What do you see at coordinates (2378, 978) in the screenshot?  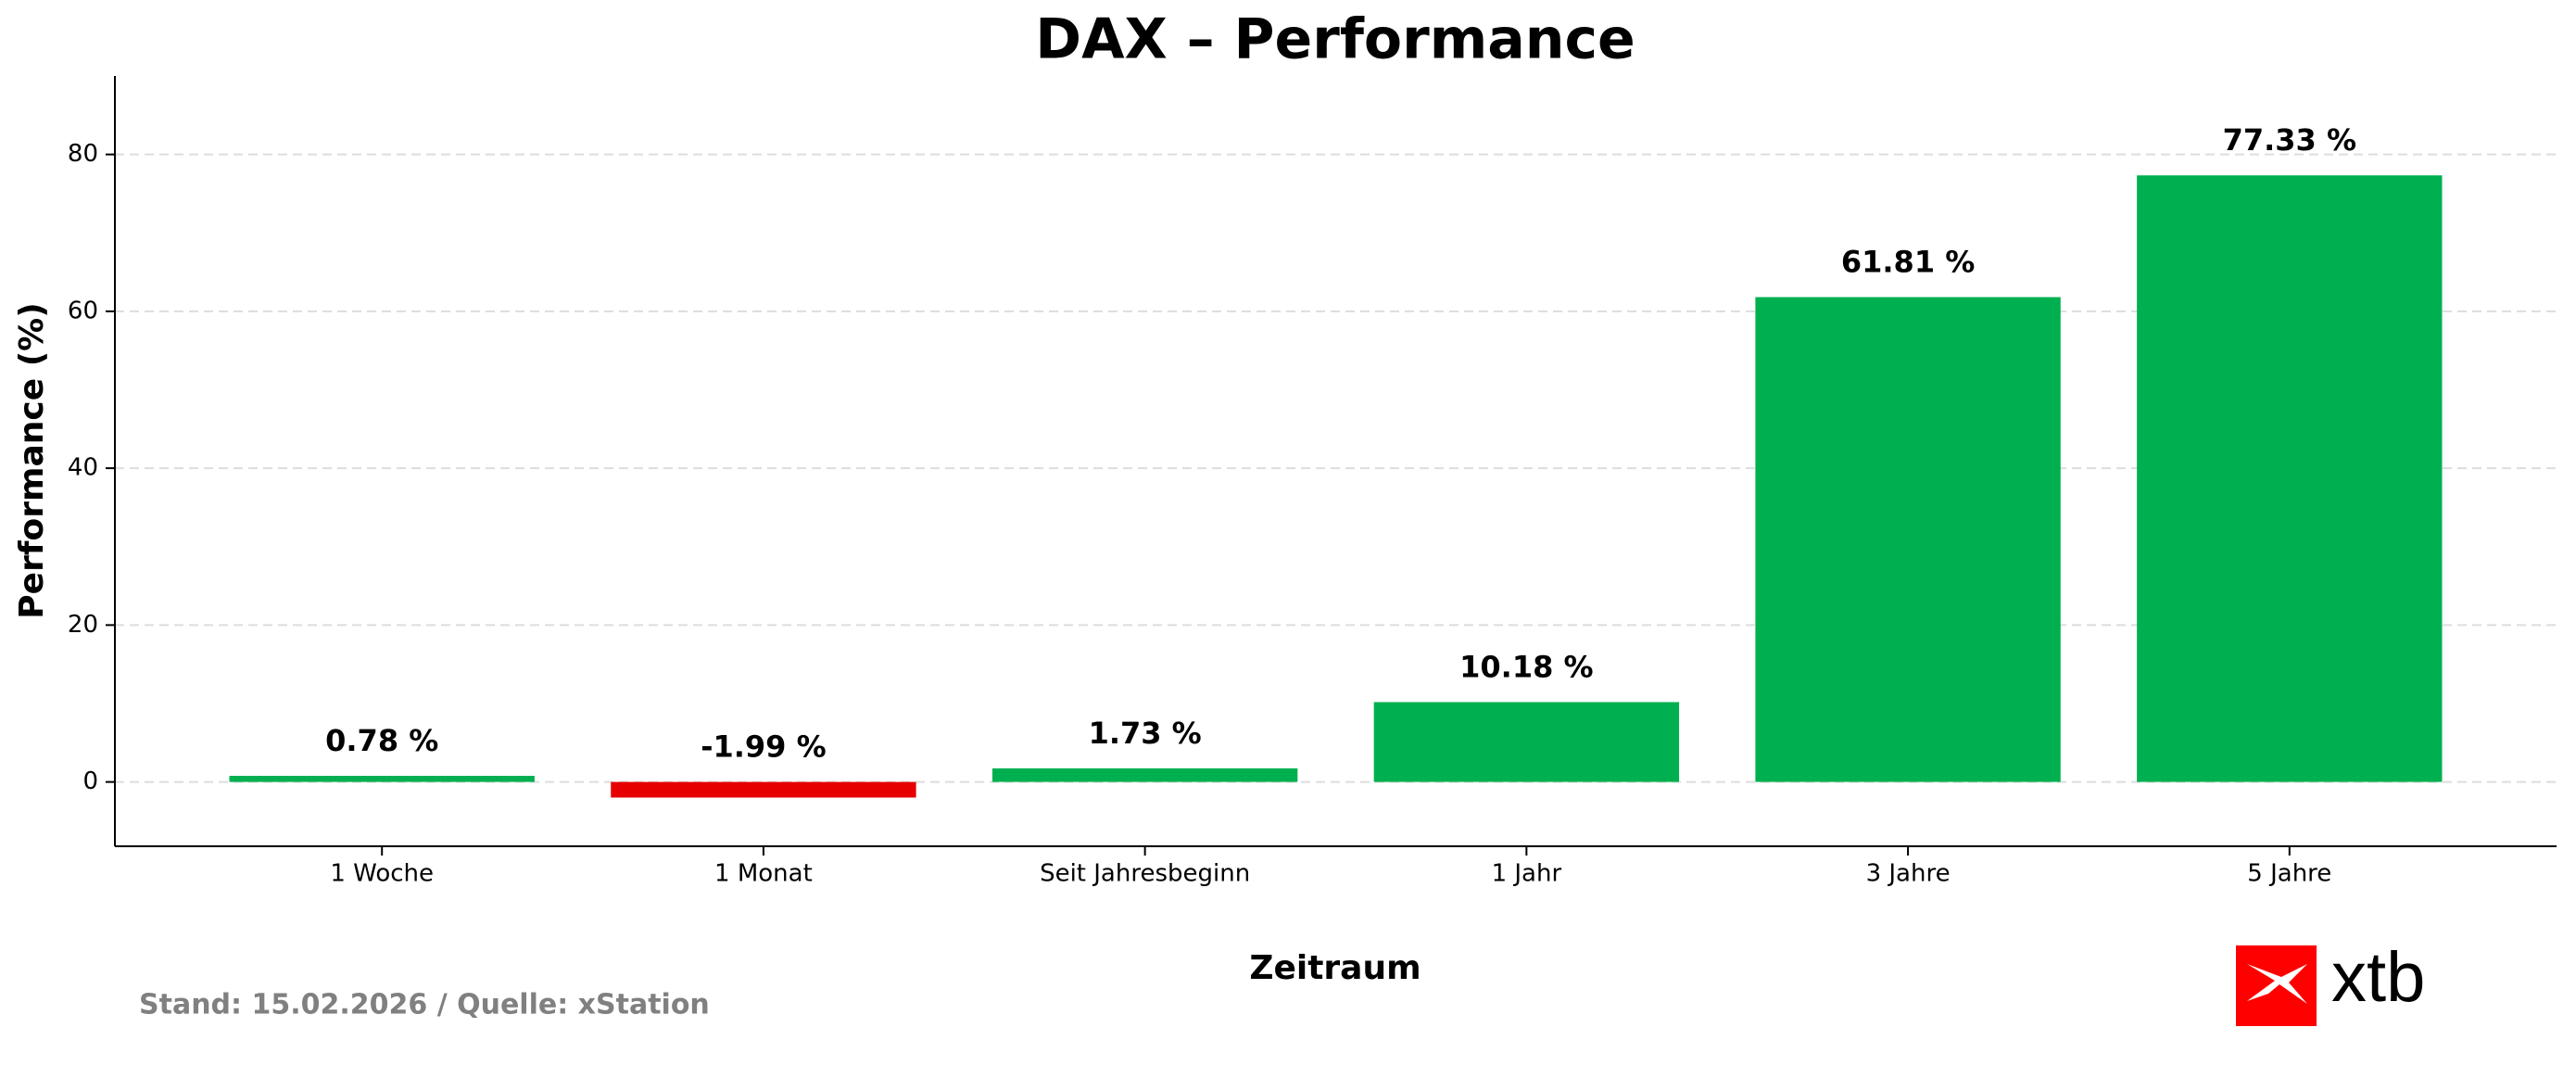 I see `logo-text: xtb` at bounding box center [2378, 978].